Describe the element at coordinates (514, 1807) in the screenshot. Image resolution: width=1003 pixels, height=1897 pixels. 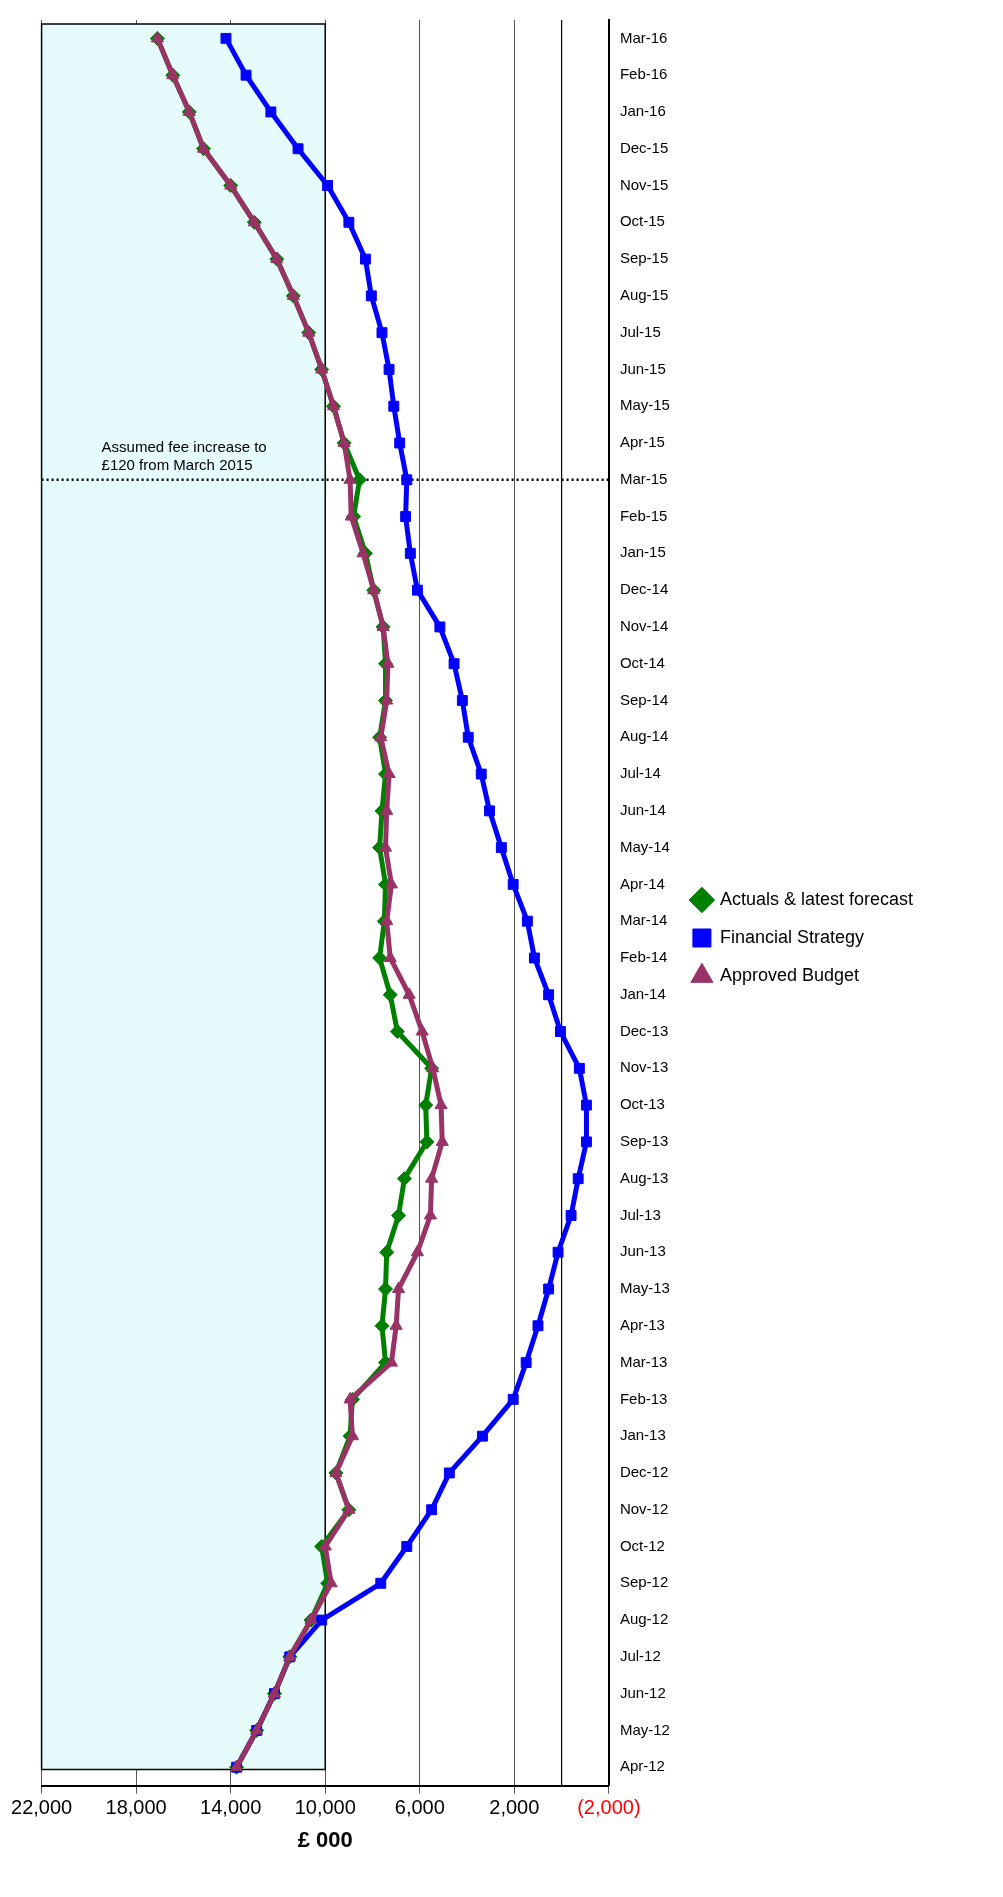
I see `x-tick-label: 2,000` at that location.